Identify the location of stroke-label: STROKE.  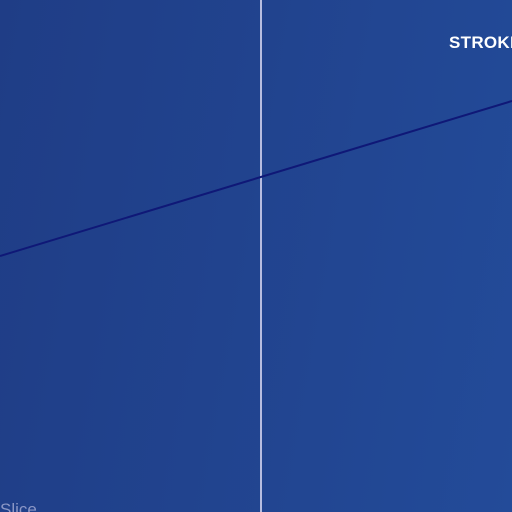
(480, 42).